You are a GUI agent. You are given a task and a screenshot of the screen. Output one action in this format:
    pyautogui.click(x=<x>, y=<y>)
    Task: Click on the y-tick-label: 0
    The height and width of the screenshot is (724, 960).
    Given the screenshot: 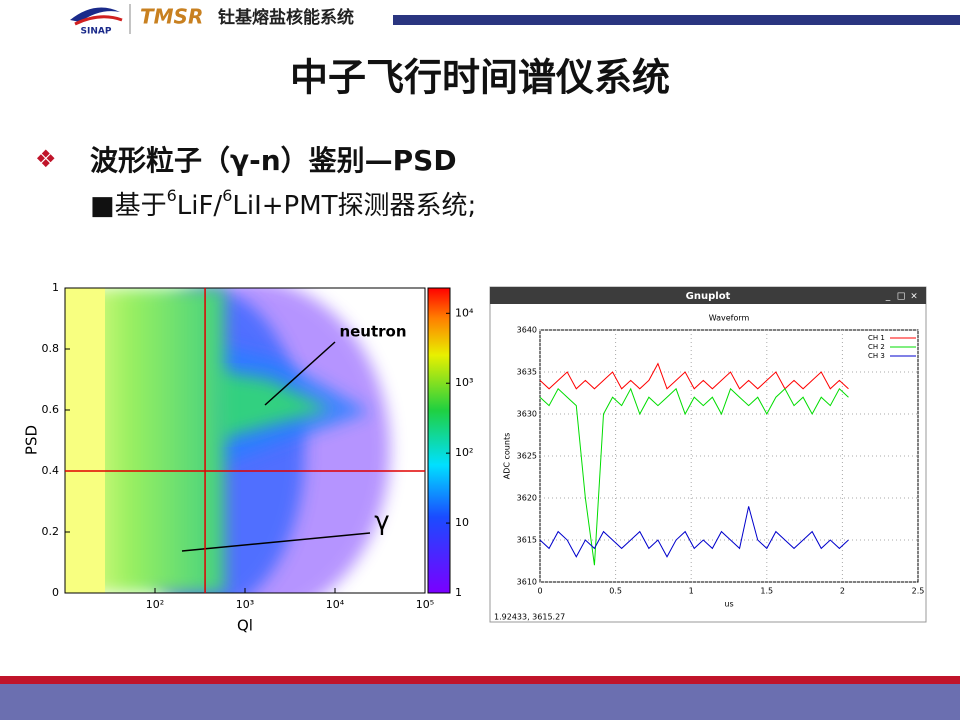 What is the action you would take?
    pyautogui.click(x=55, y=592)
    